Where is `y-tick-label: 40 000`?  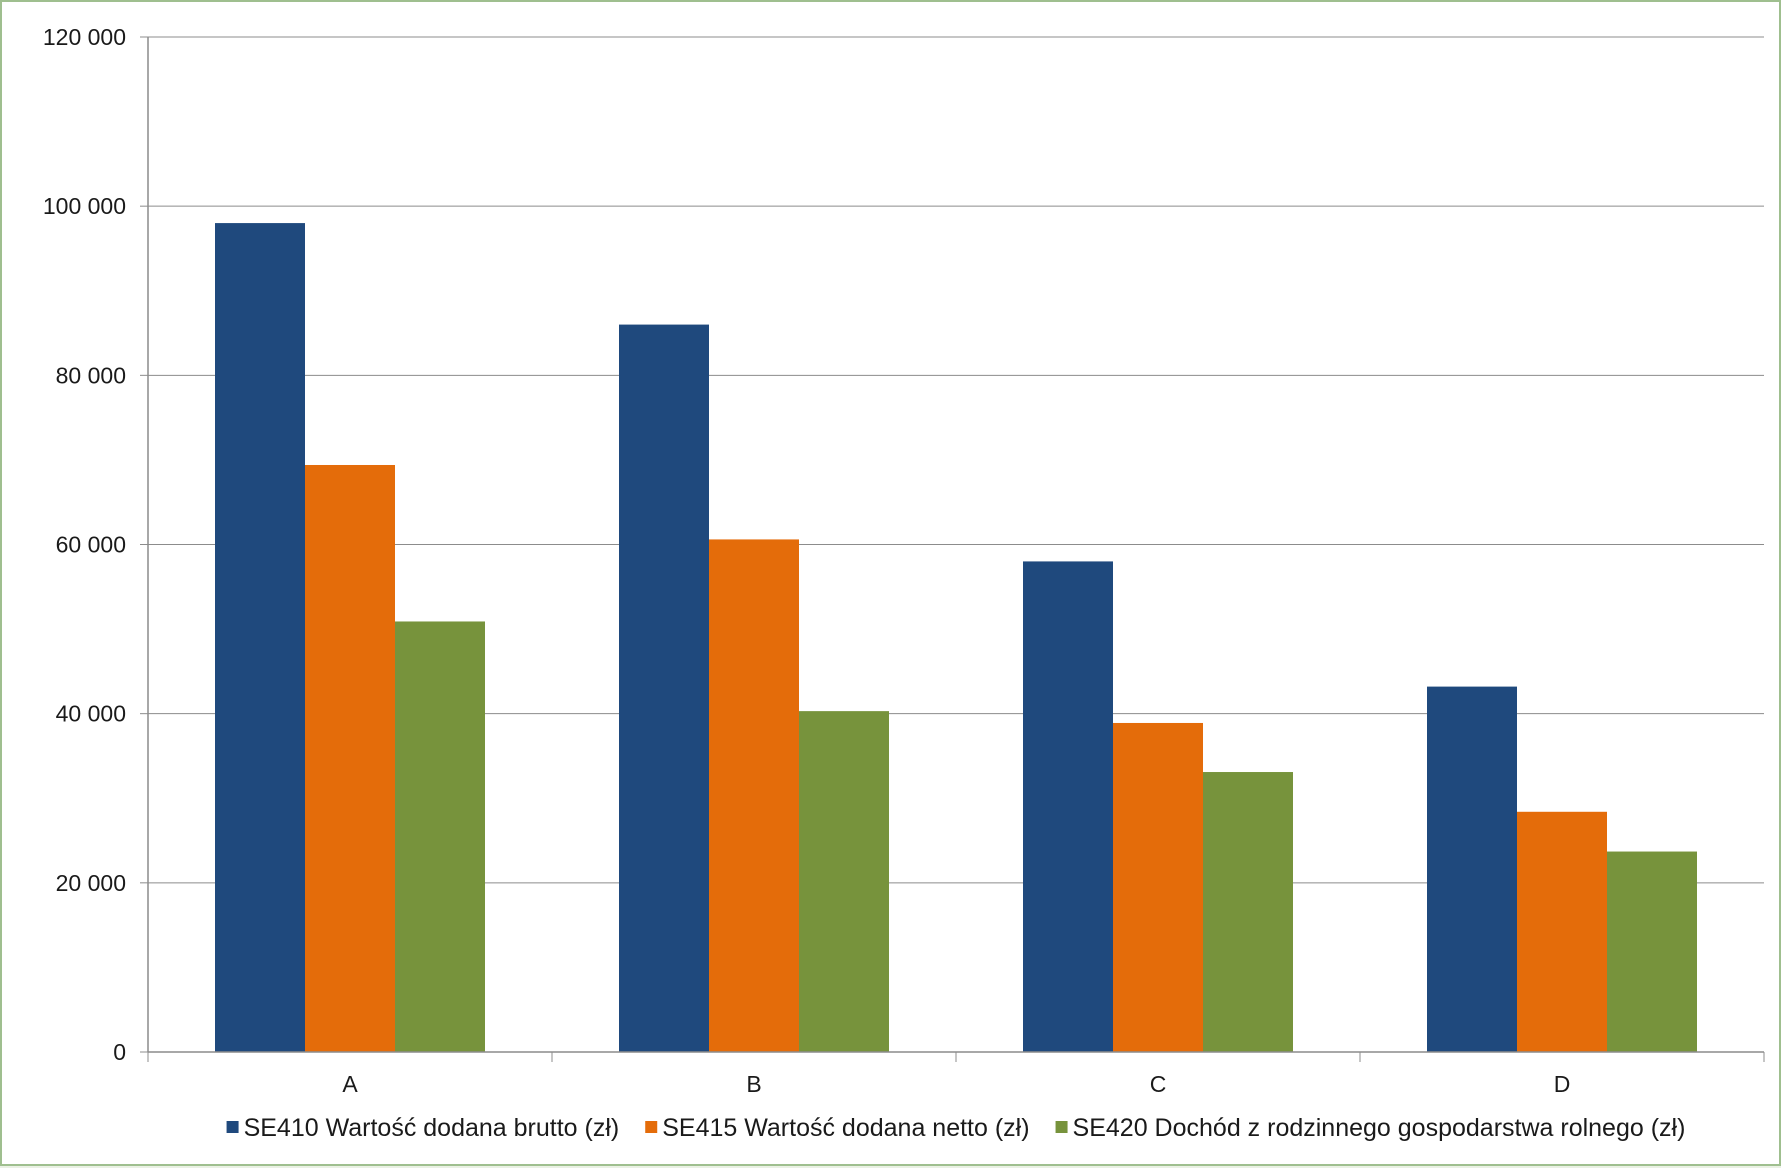
y-tick-label: 40 000 is located at coordinates (91, 714).